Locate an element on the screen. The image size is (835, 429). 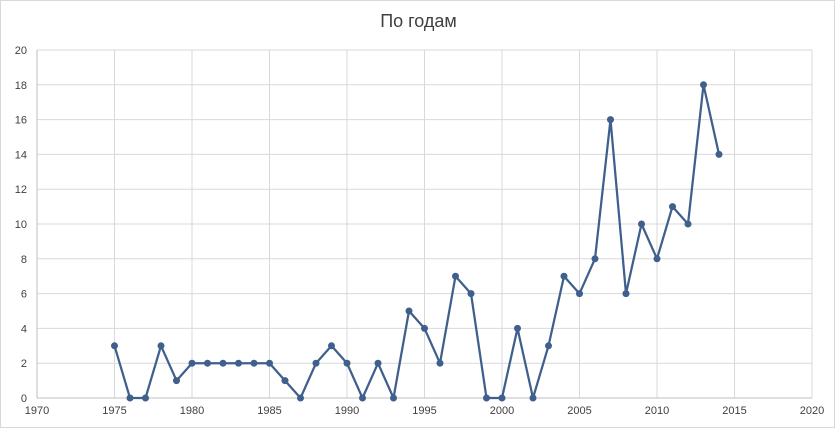
chart-title: По годам is located at coordinates (418, 21).